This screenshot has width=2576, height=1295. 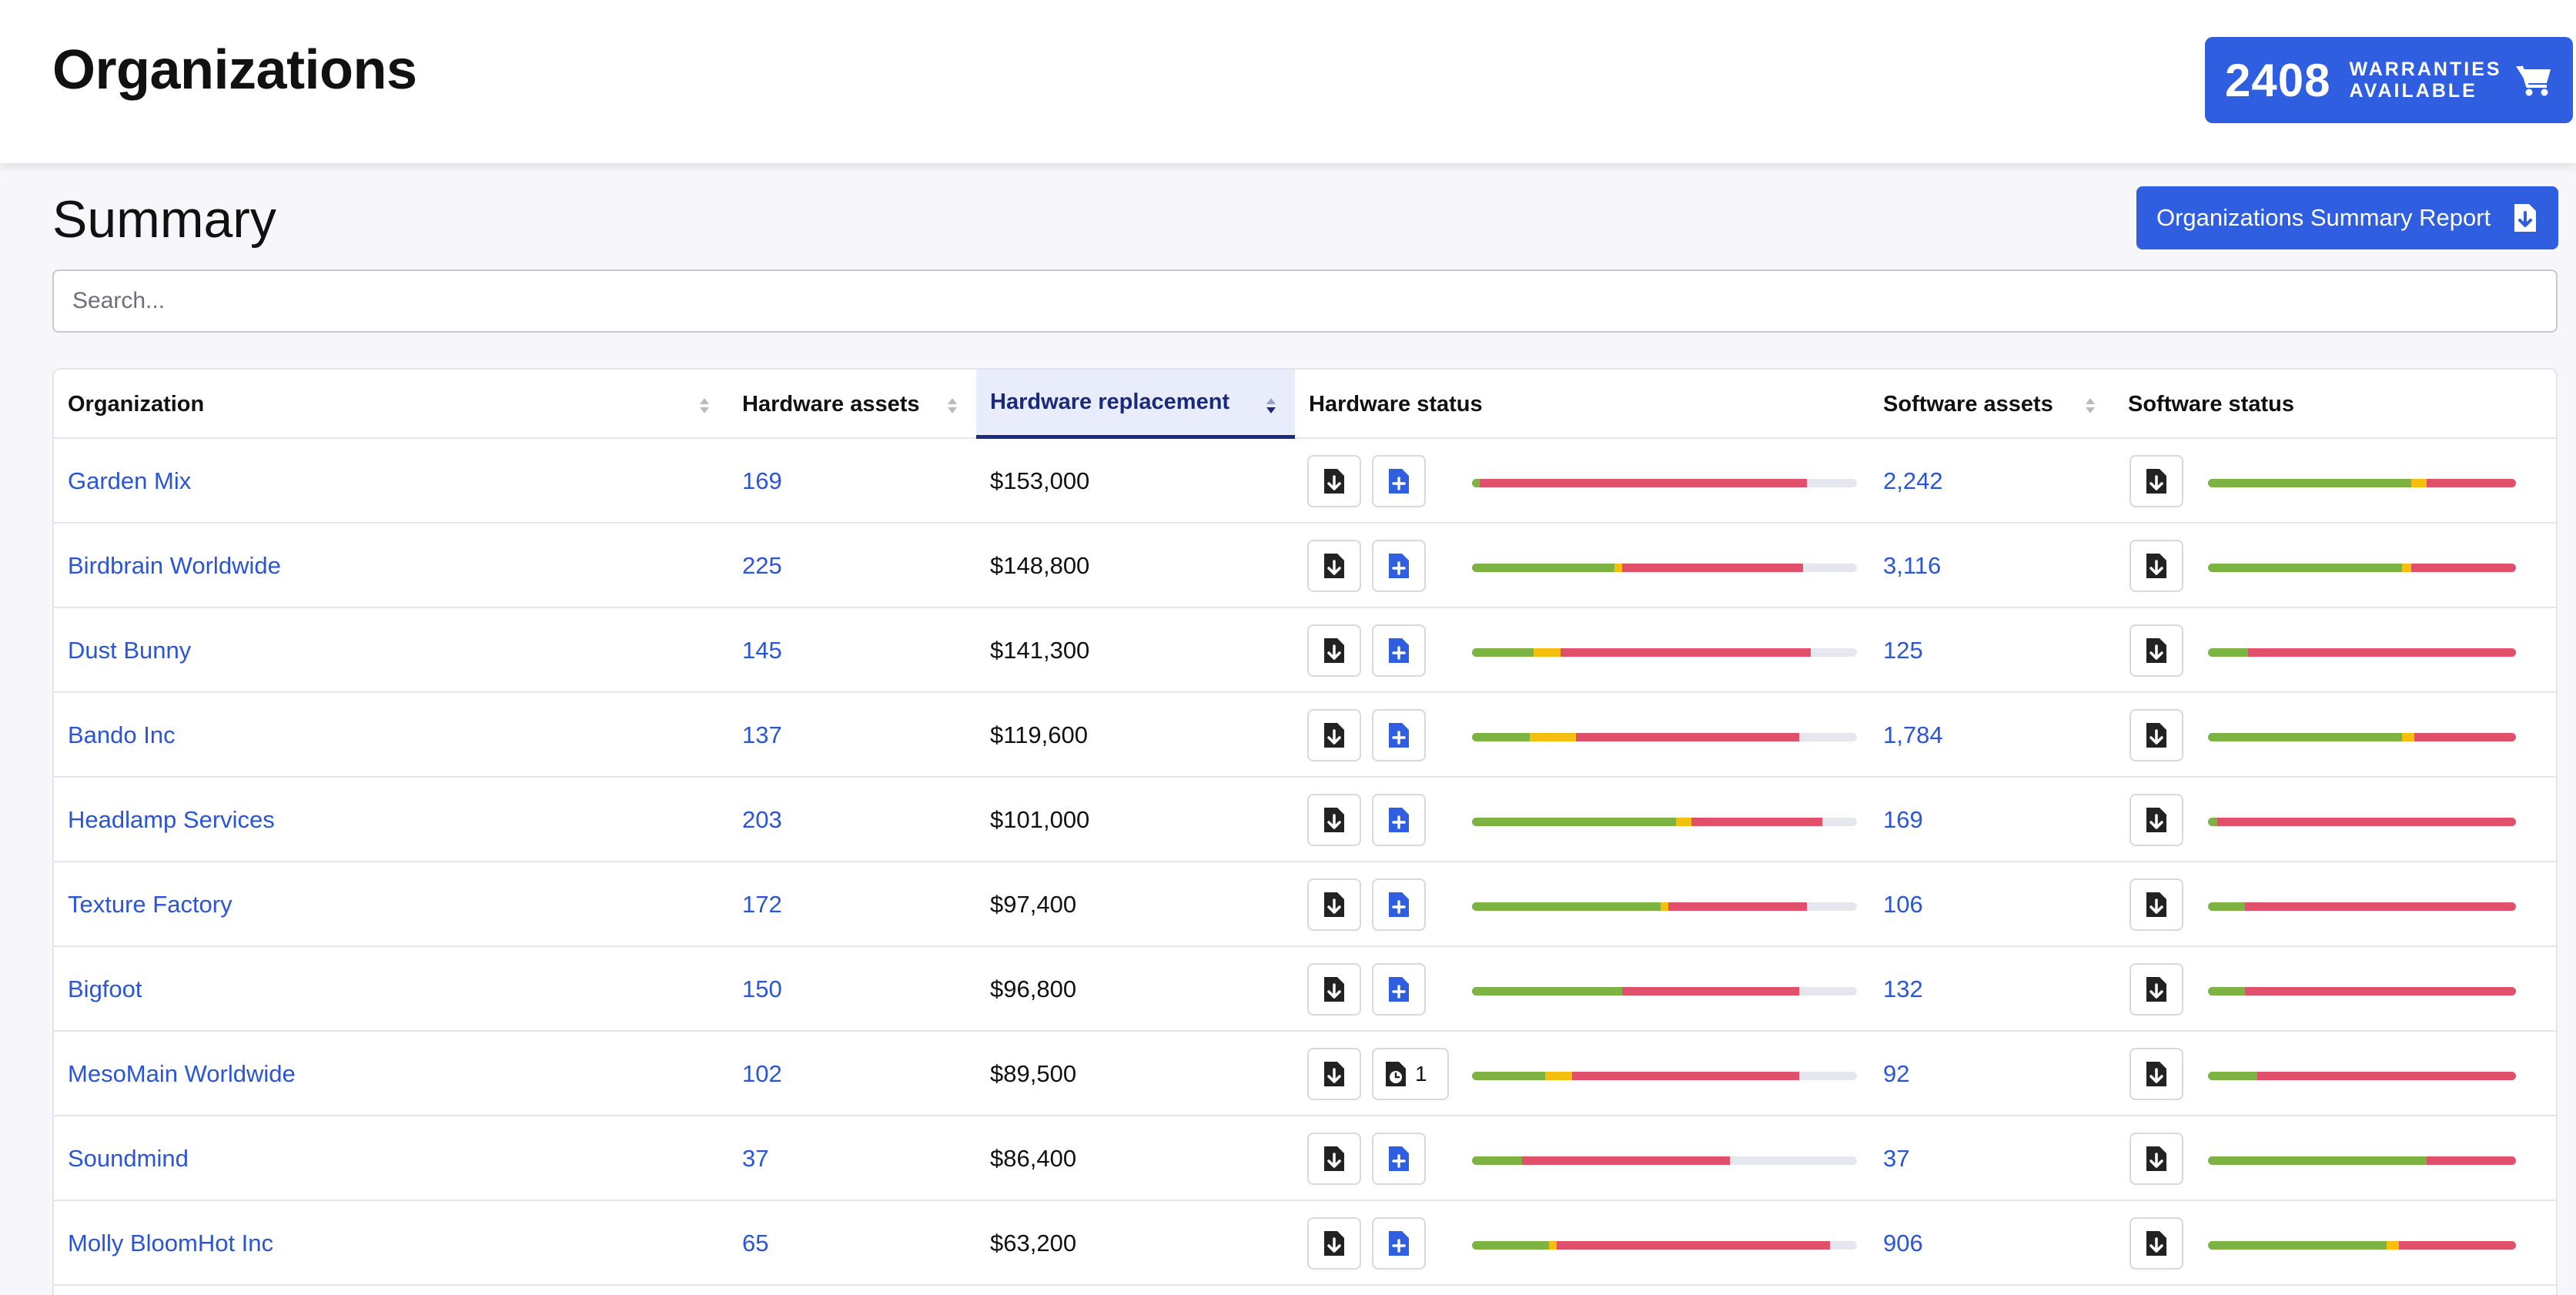 I want to click on organization-link: Bigfoot, so click(x=105, y=988).